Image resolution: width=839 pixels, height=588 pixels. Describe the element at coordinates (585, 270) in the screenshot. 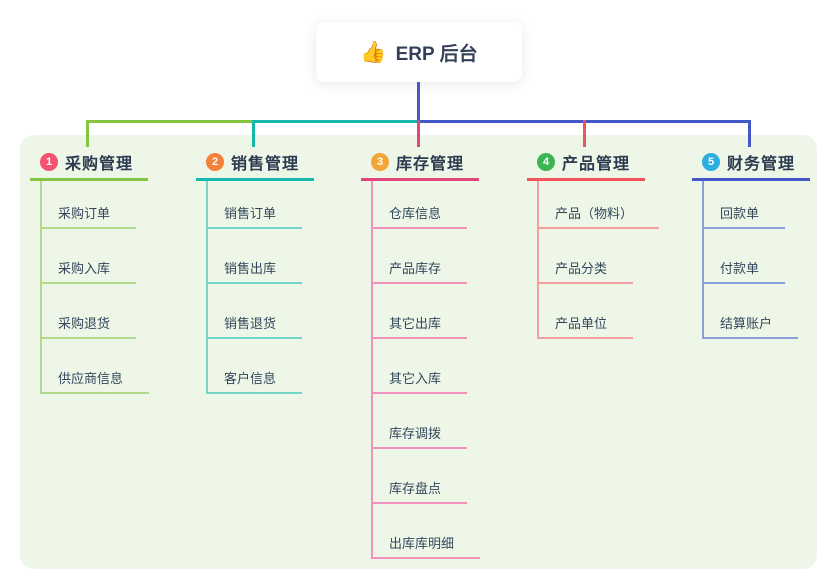

I see `child-node: 产品分类` at that location.